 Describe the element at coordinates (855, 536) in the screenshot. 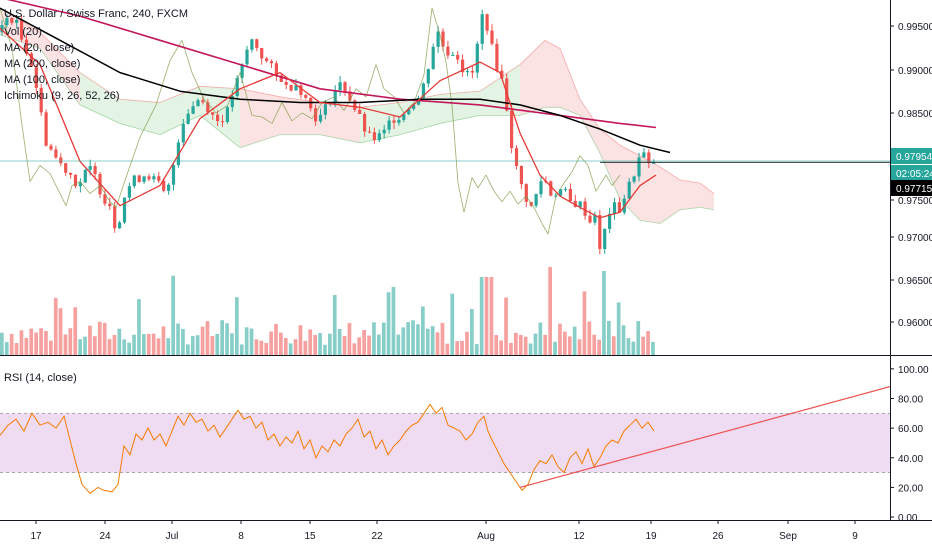

I see `time-tick-label: 9` at that location.